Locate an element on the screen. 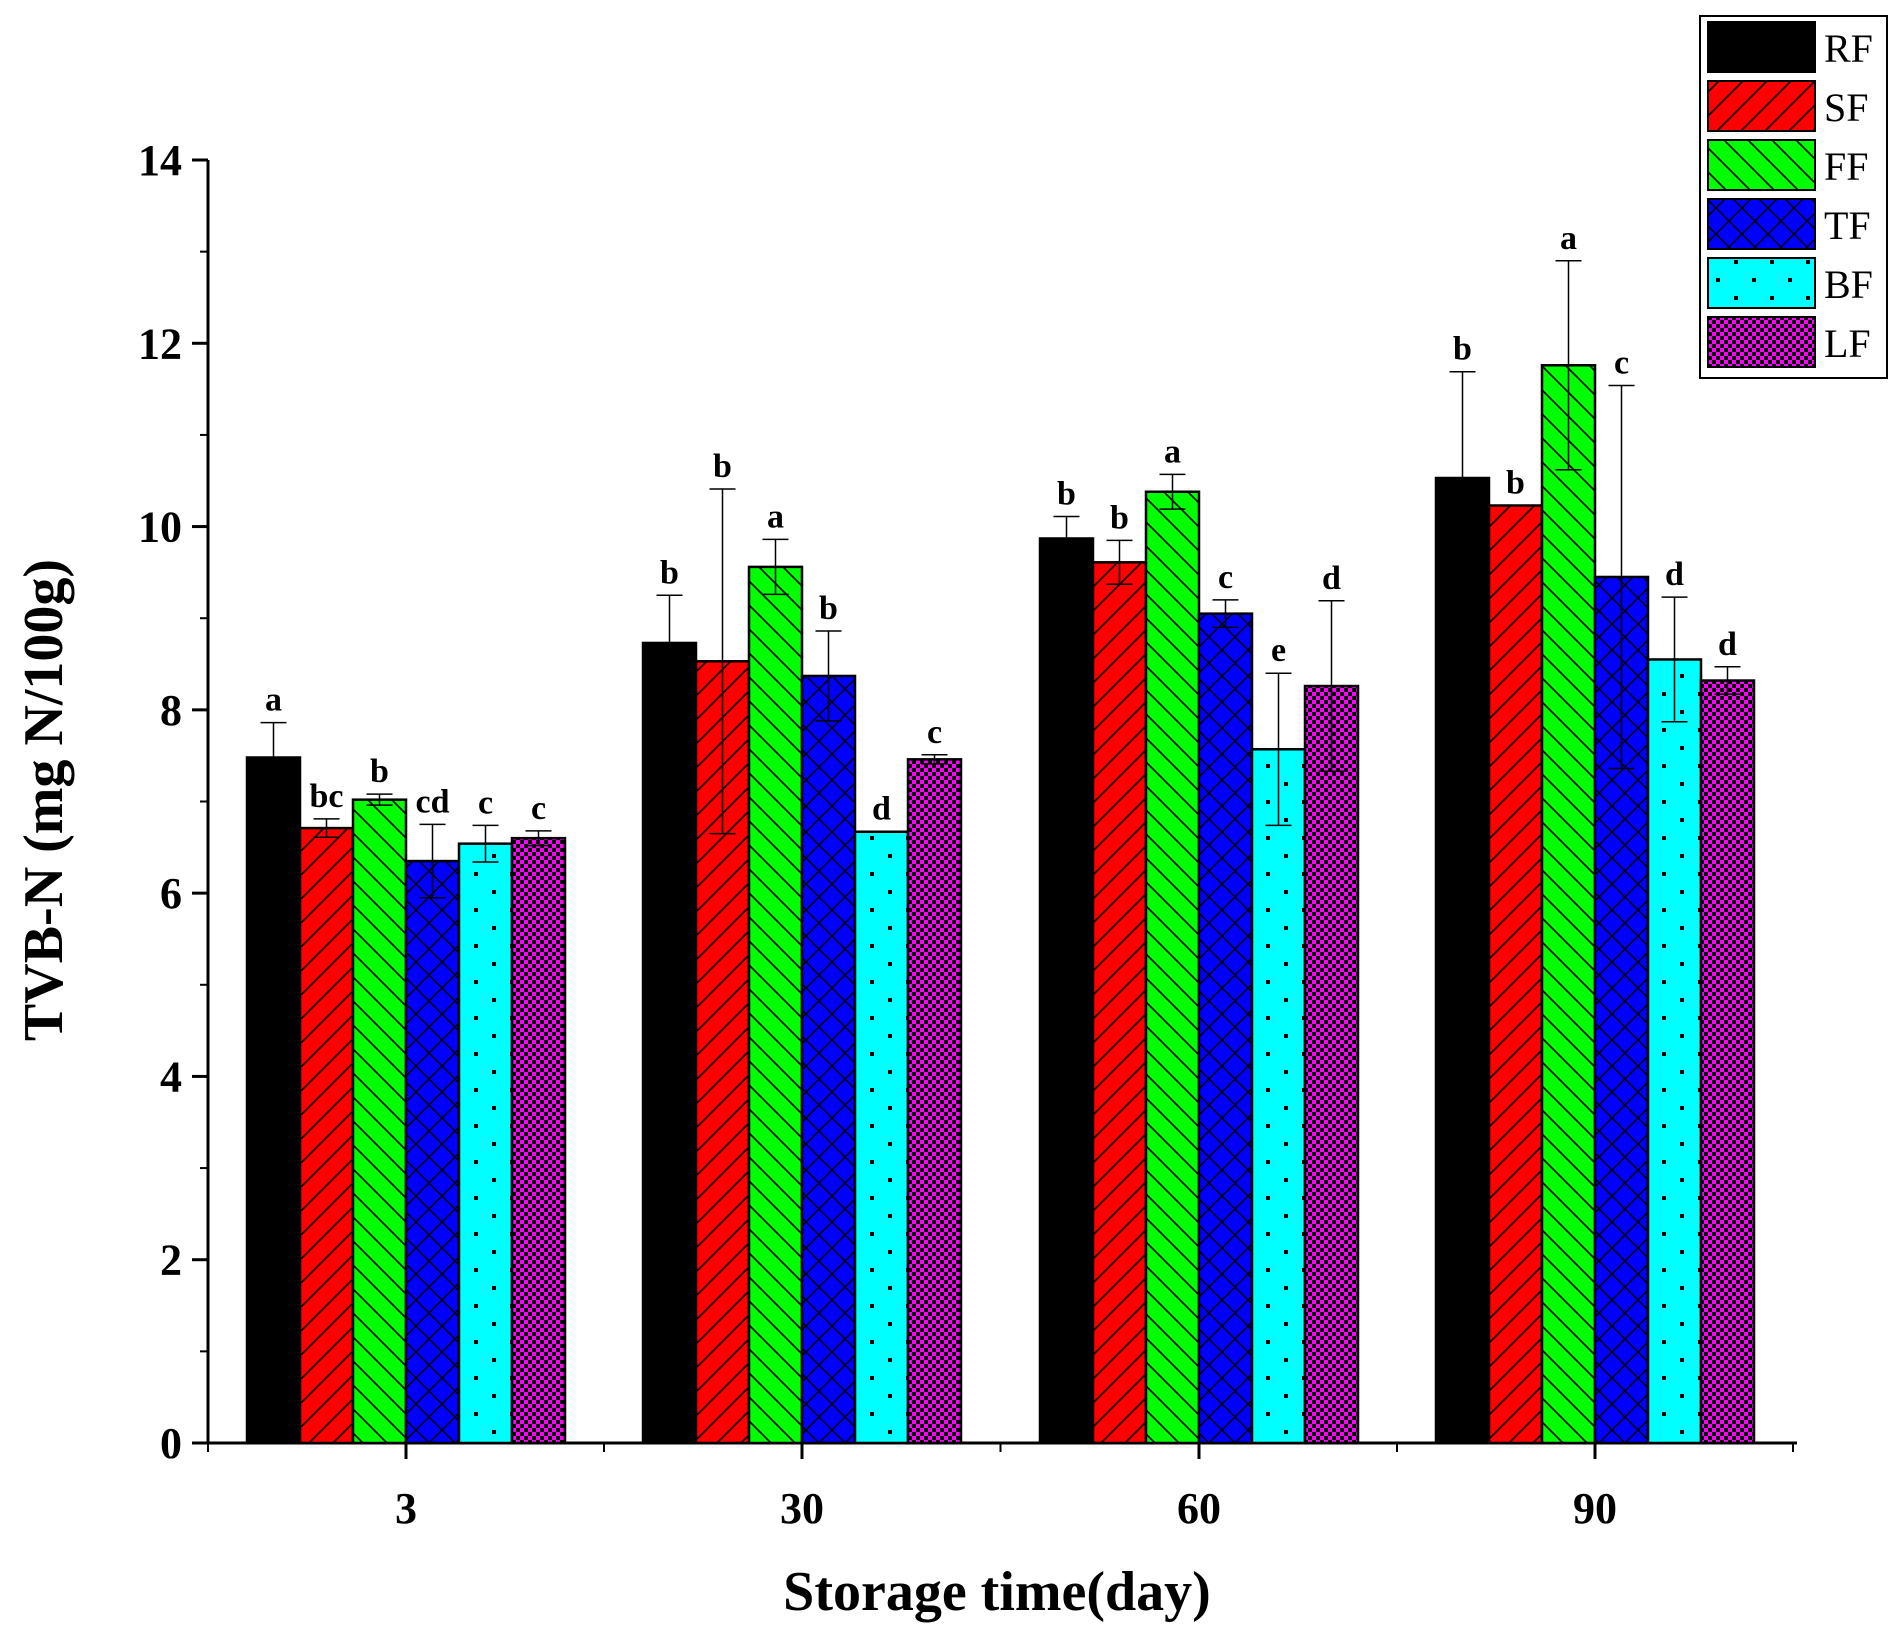 This screenshot has width=1897, height=1628. y-tick-label: 4 is located at coordinates (171, 1076).